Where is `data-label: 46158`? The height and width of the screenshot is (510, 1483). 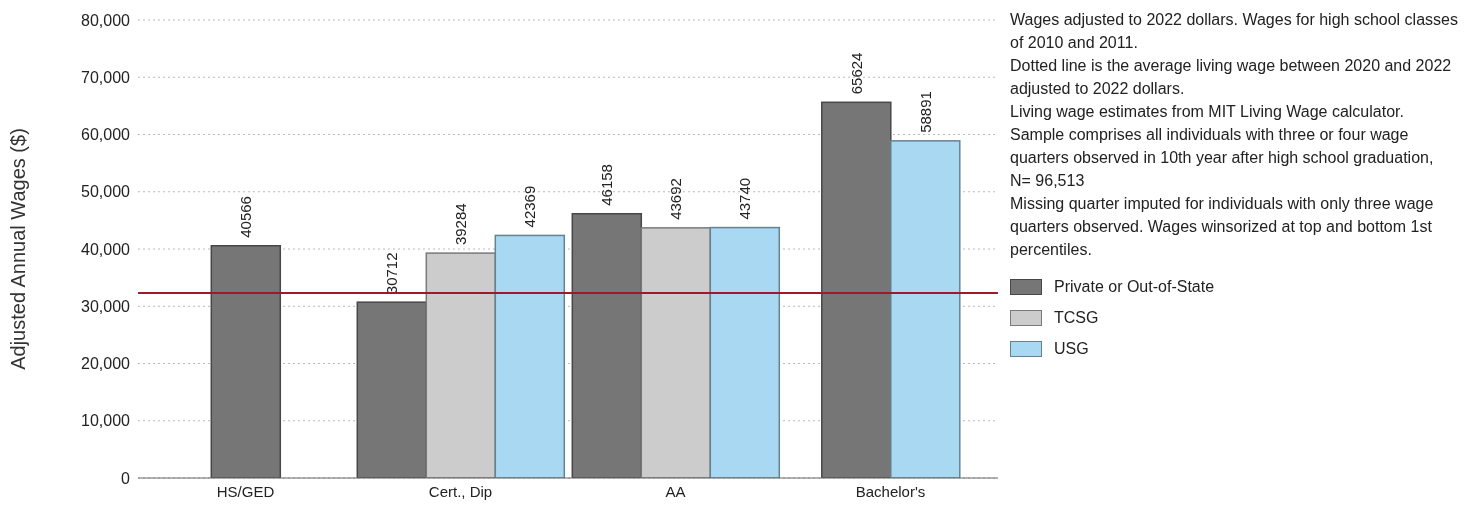 data-label: 46158 is located at coordinates (607, 185).